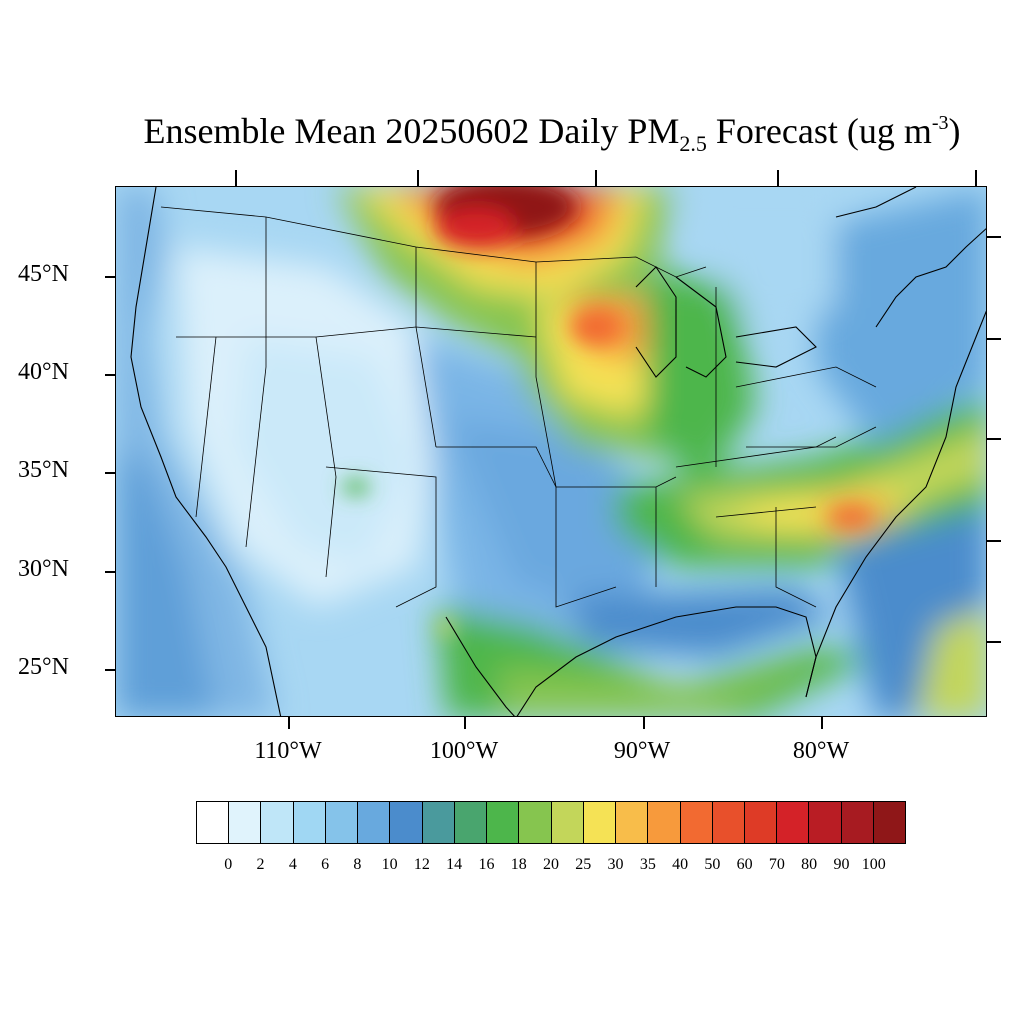 The height and width of the screenshot is (1024, 1024). I want to click on colorbar-label: 25, so click(583, 864).